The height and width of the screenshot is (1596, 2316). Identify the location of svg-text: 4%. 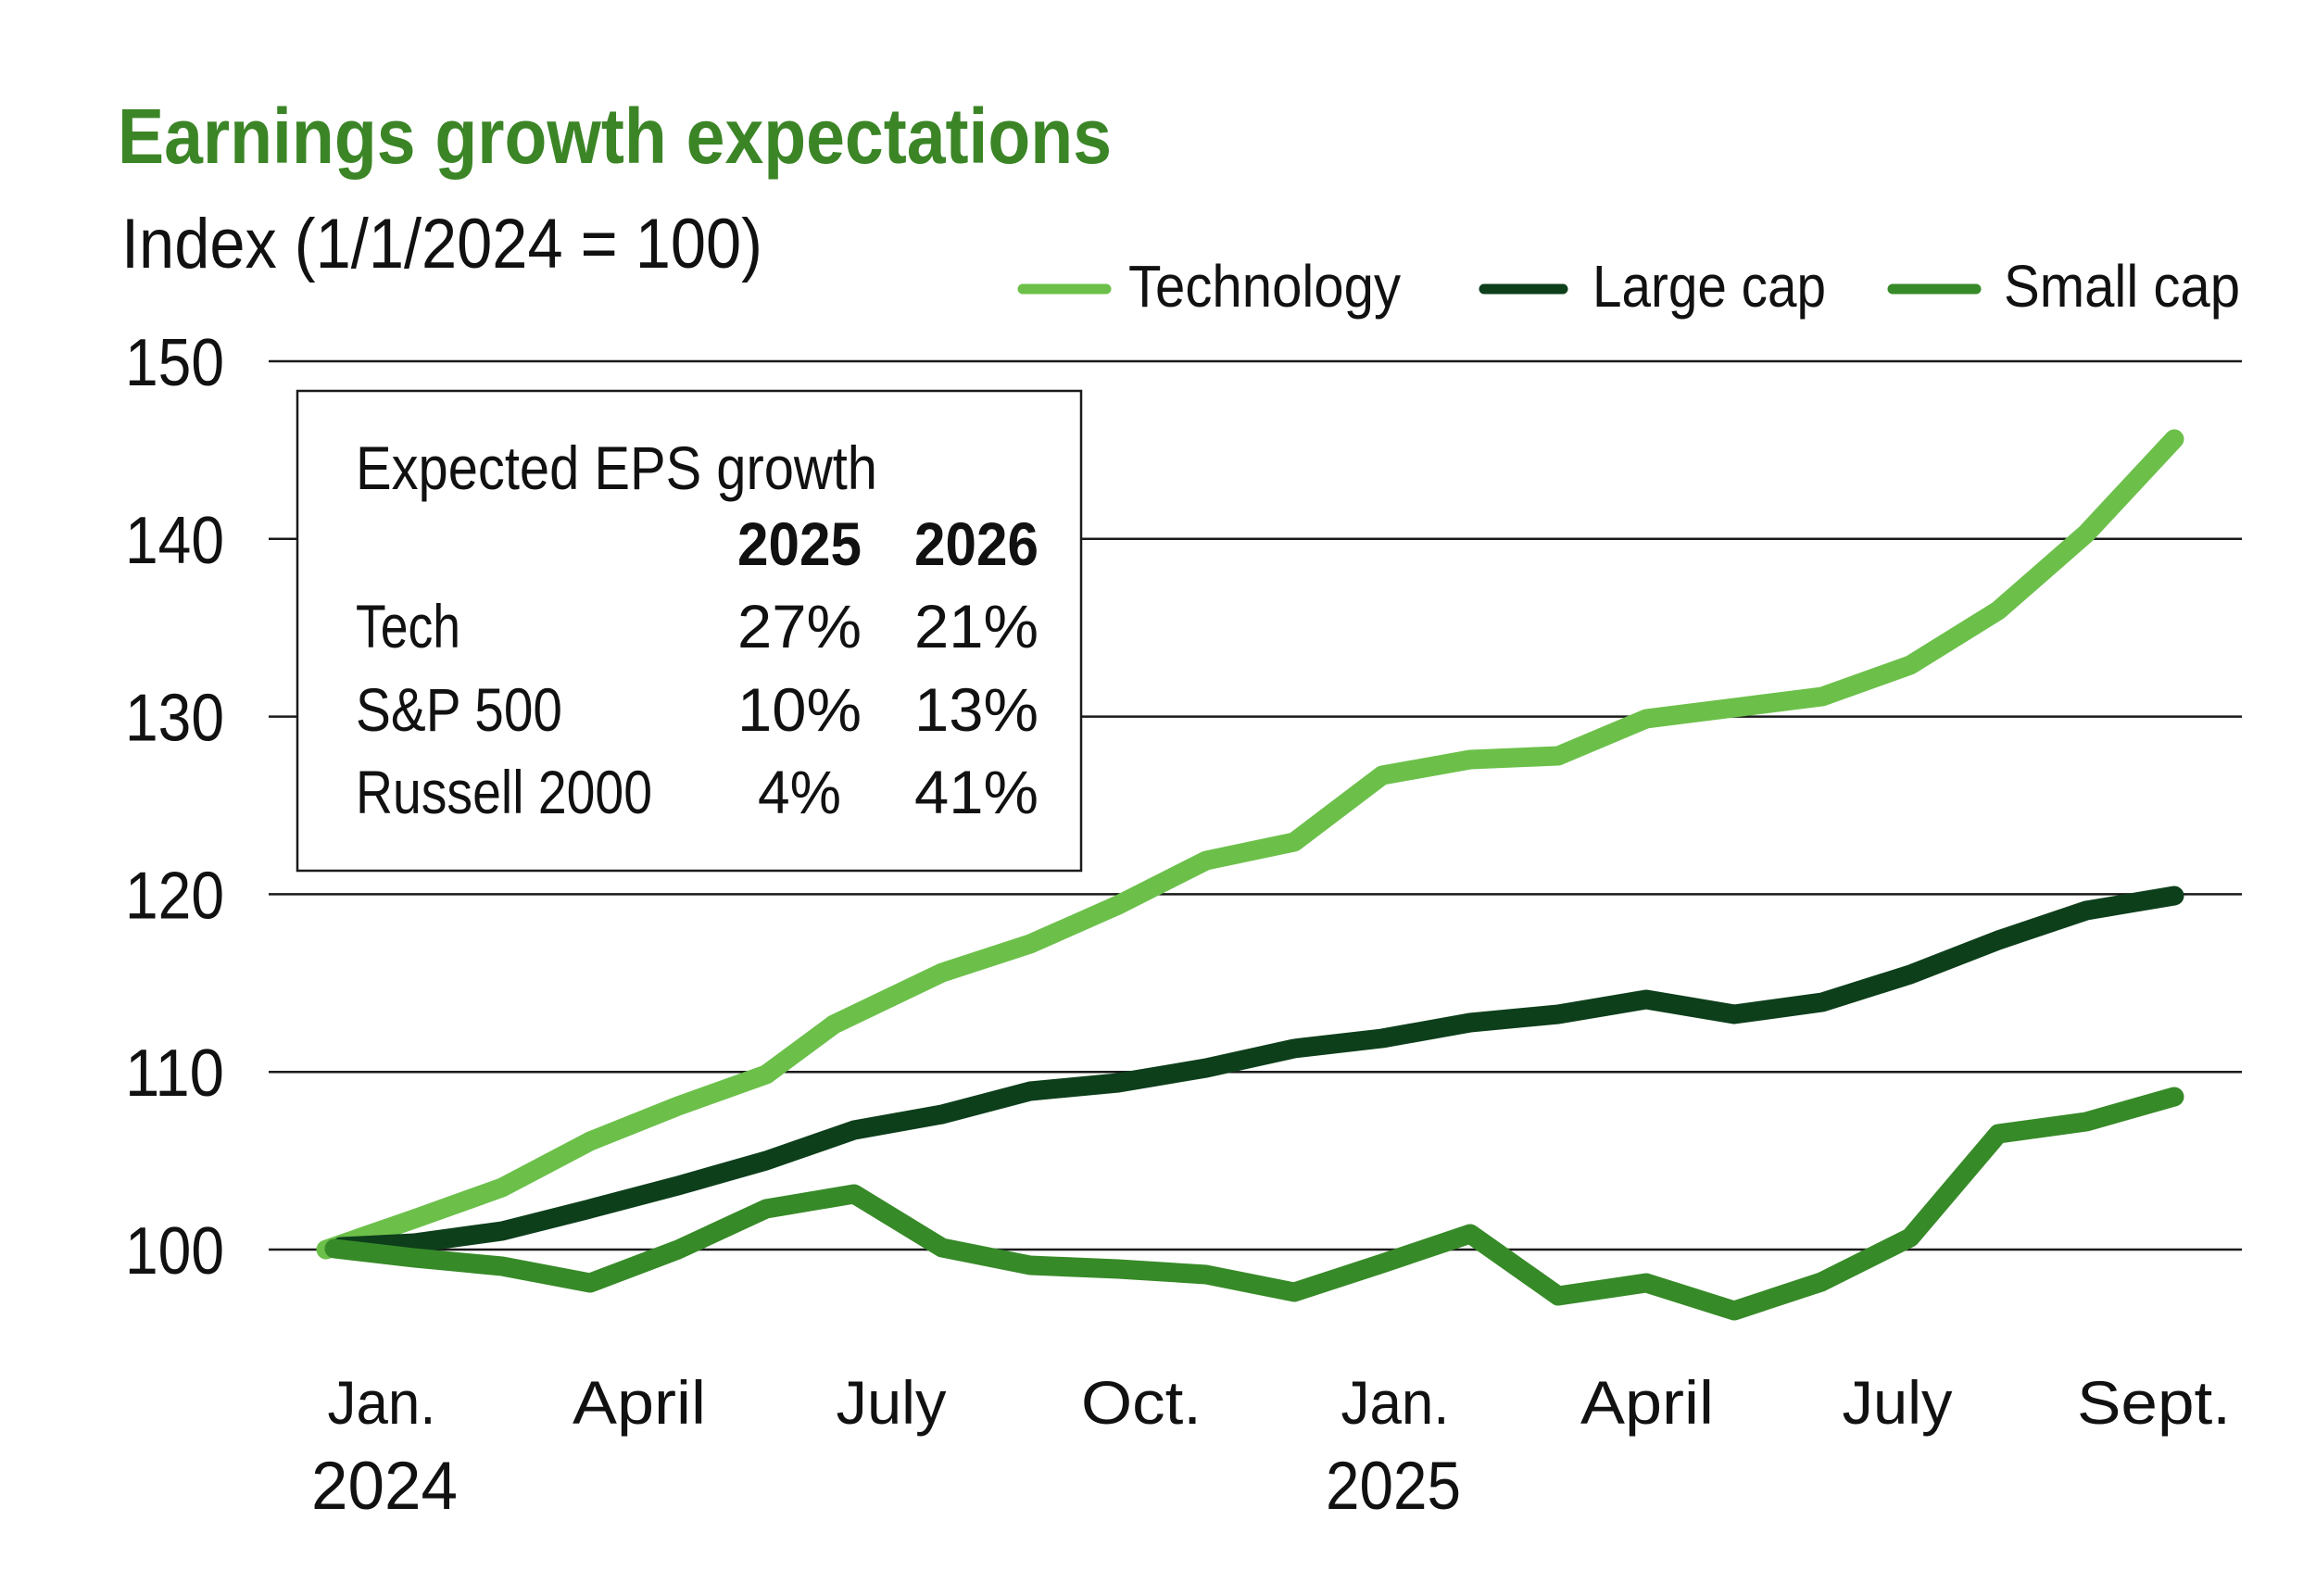
(799, 792).